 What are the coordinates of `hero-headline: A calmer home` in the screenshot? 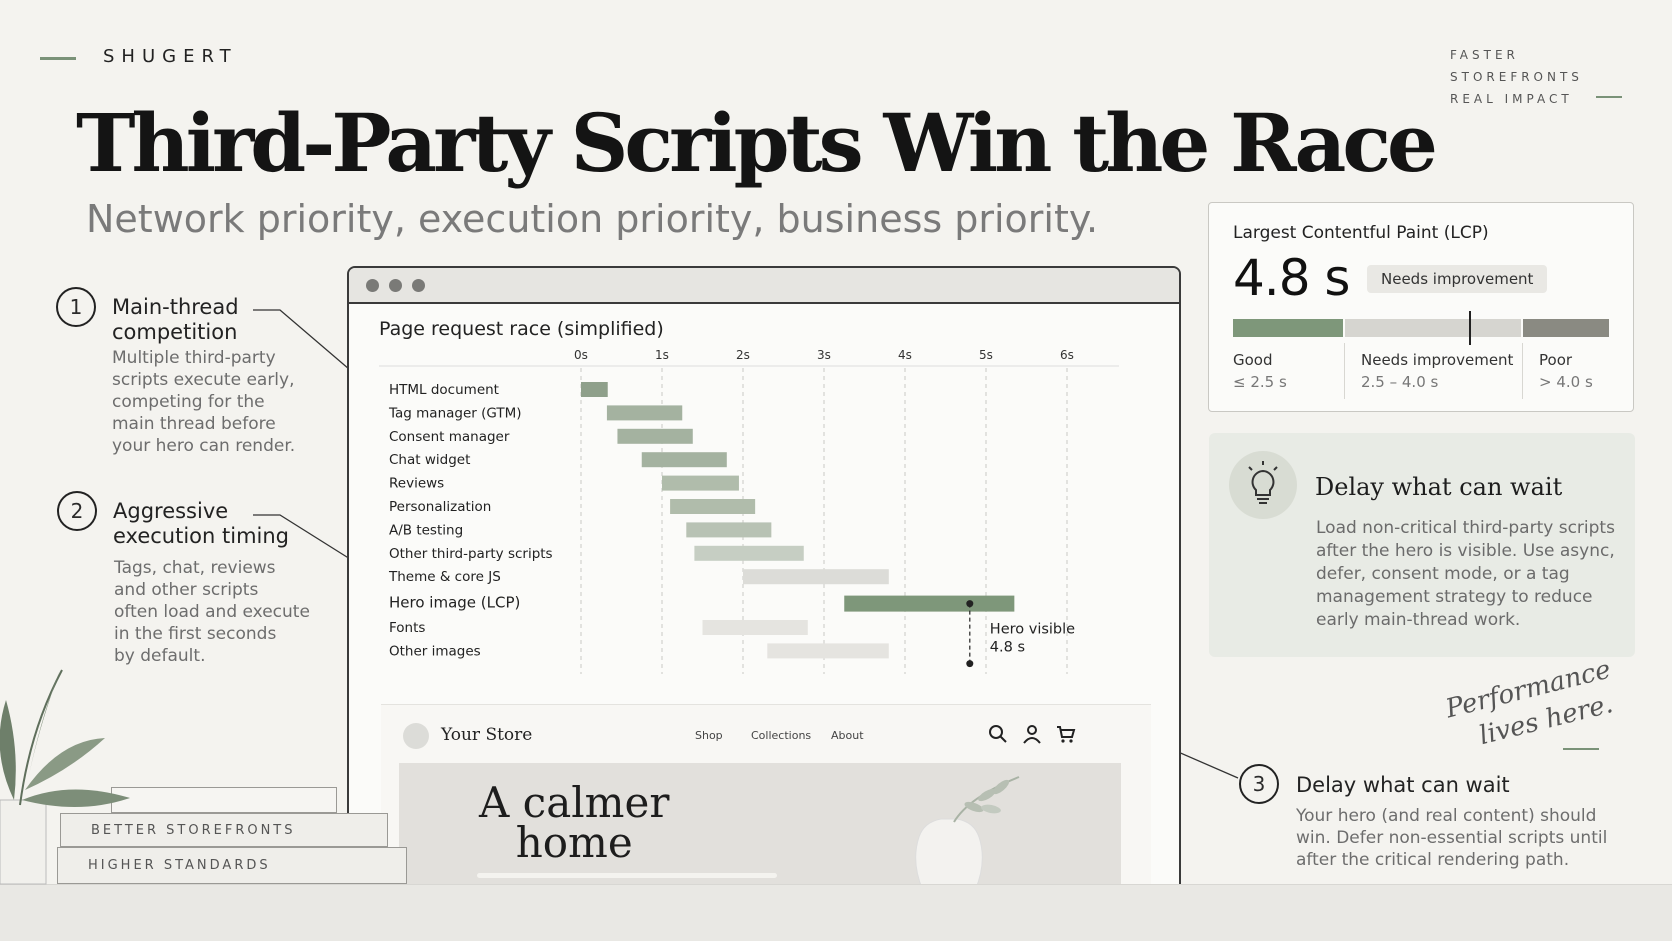 It's located at (574, 822).